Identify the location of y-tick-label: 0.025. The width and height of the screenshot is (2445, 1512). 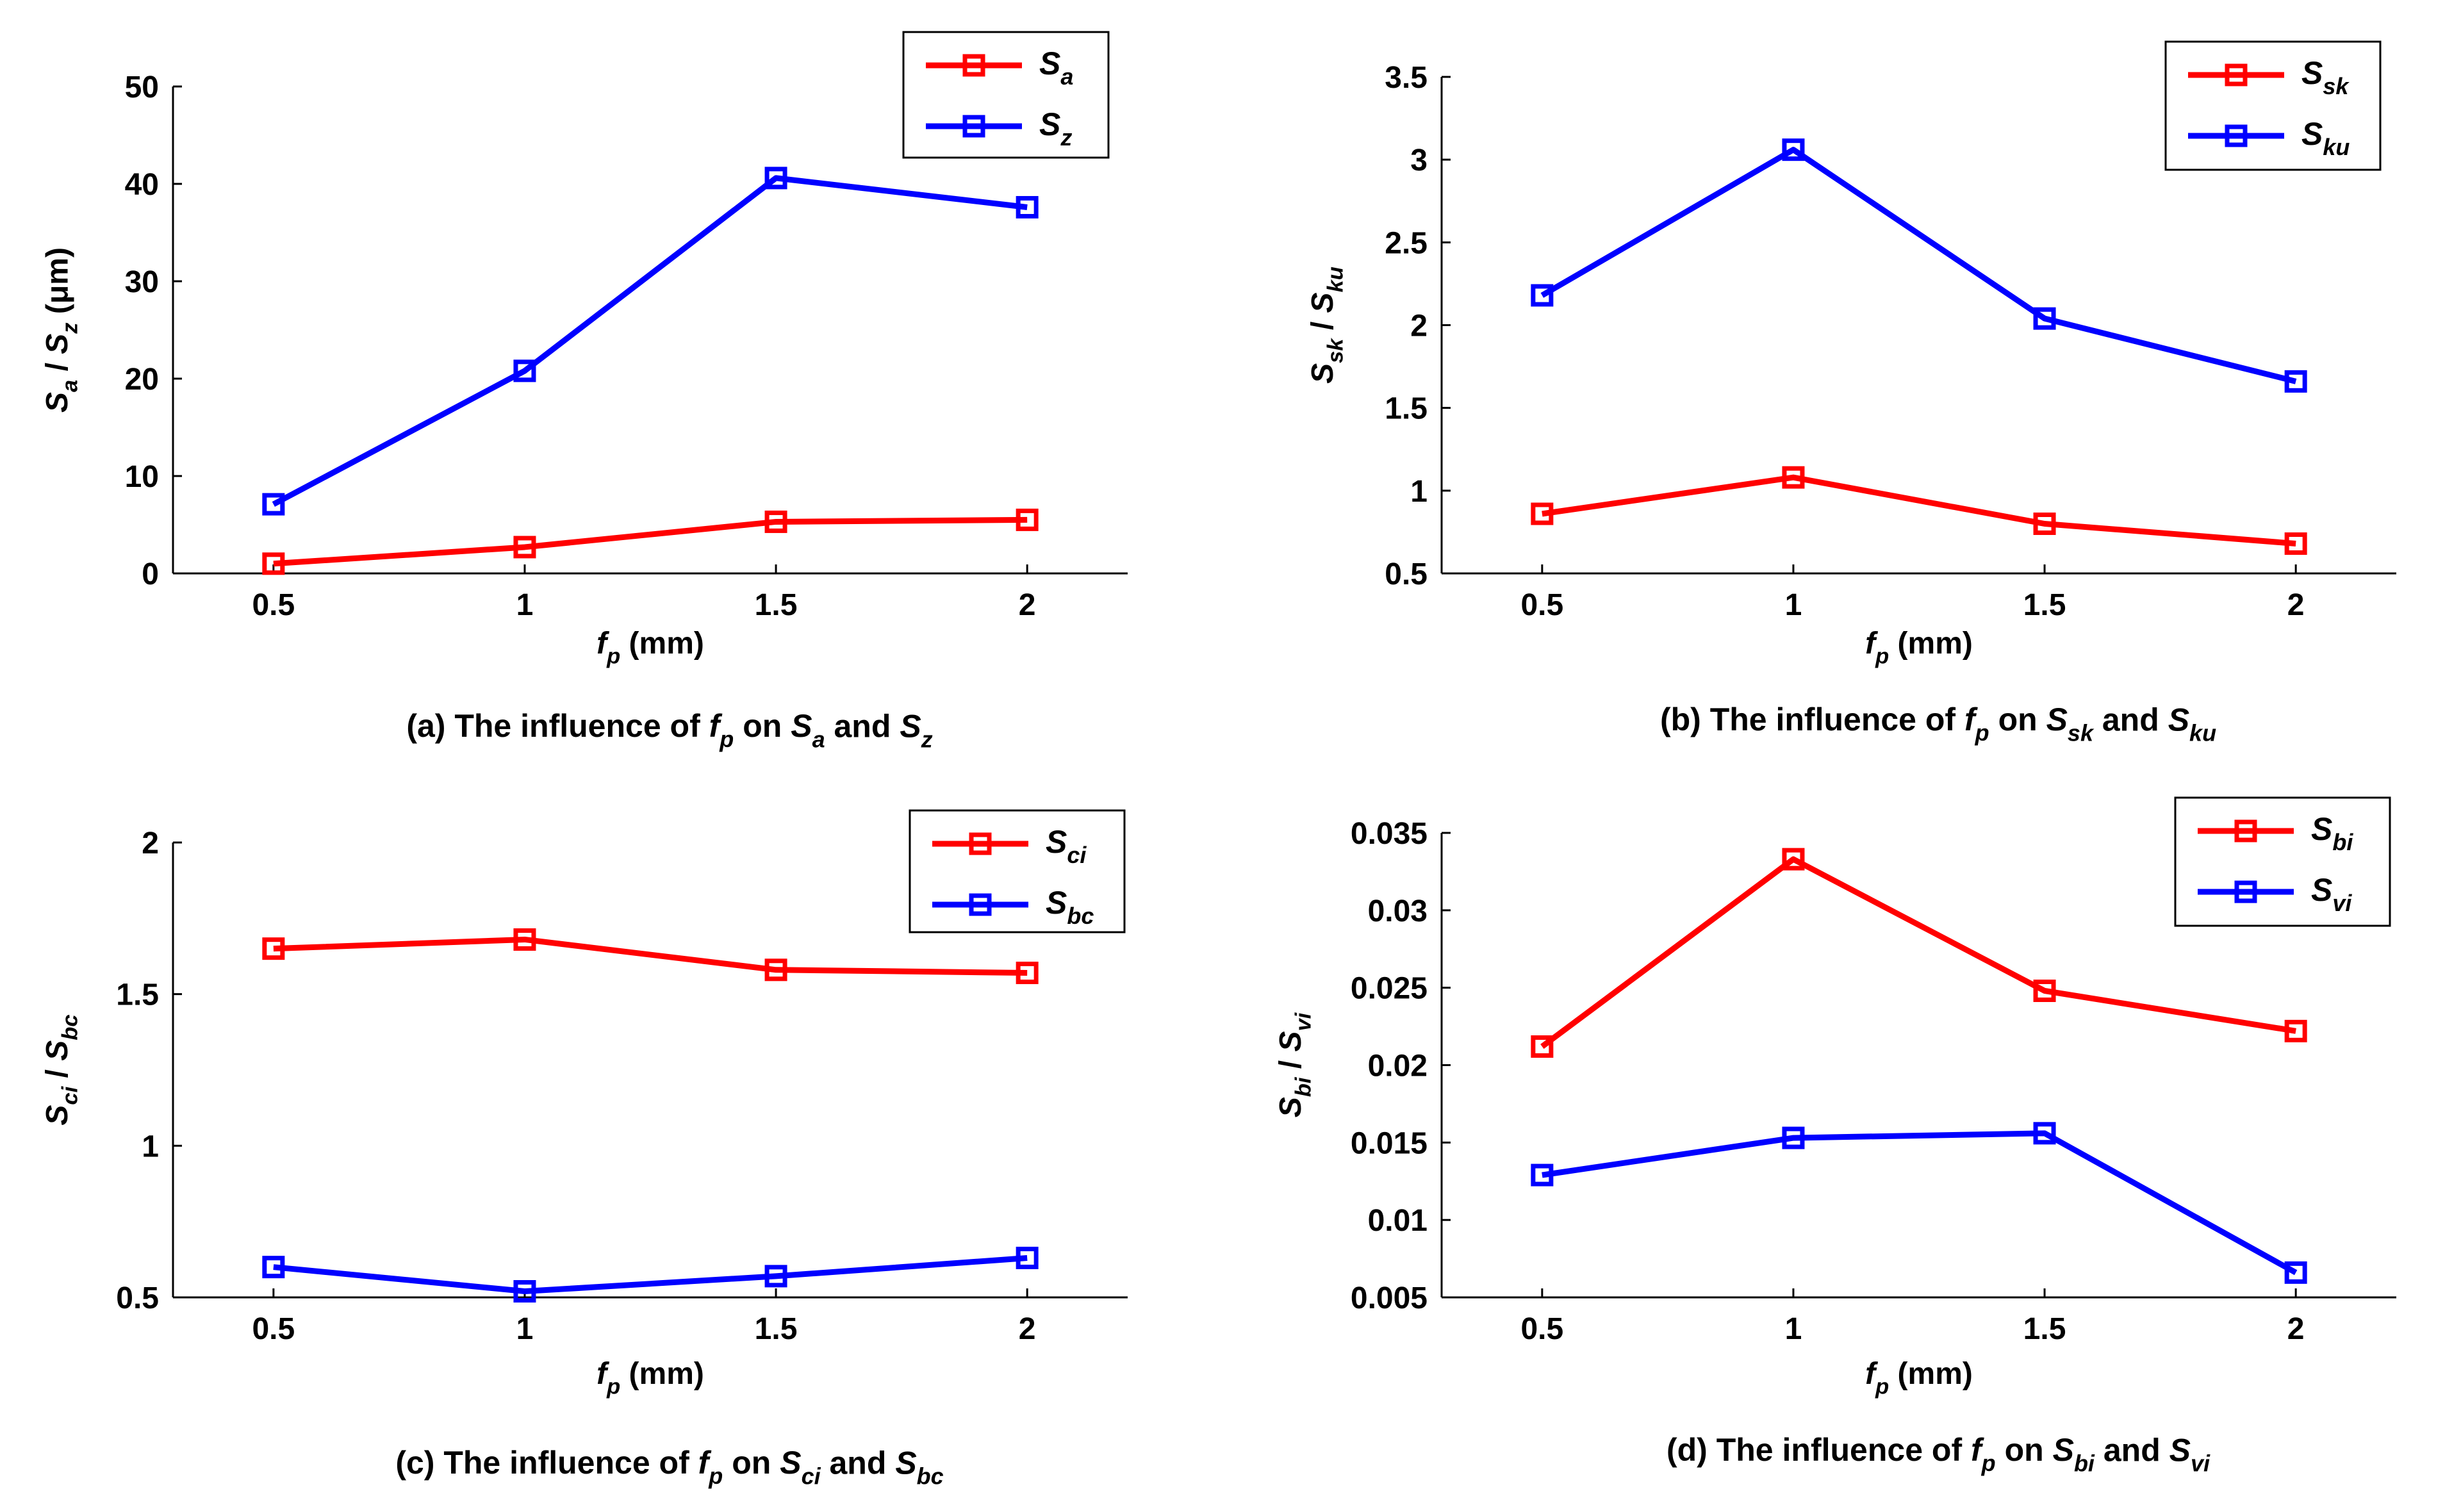
(1389, 989).